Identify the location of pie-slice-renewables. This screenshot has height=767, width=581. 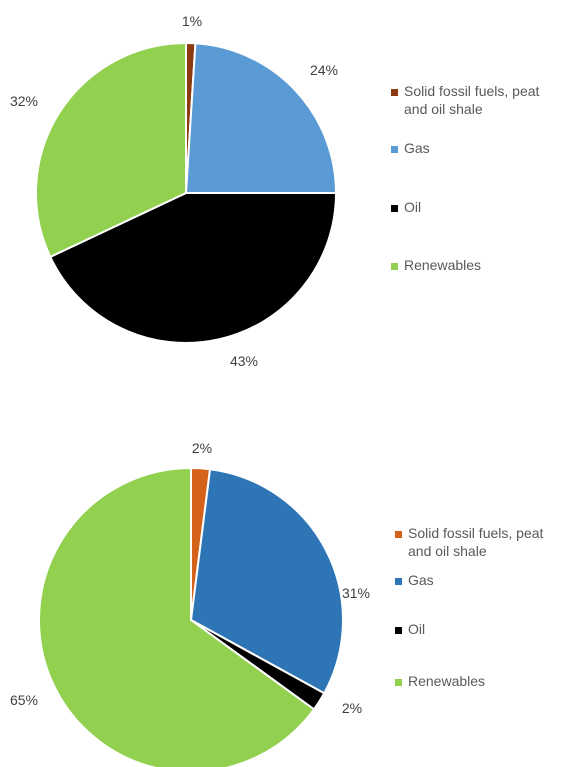
(111, 150).